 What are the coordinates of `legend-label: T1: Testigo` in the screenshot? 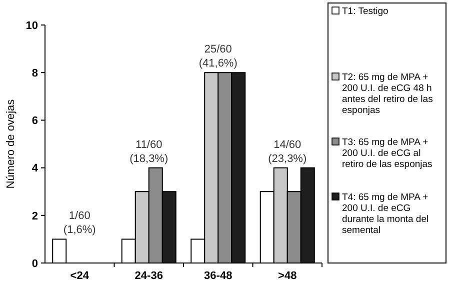 It's located at (365, 11).